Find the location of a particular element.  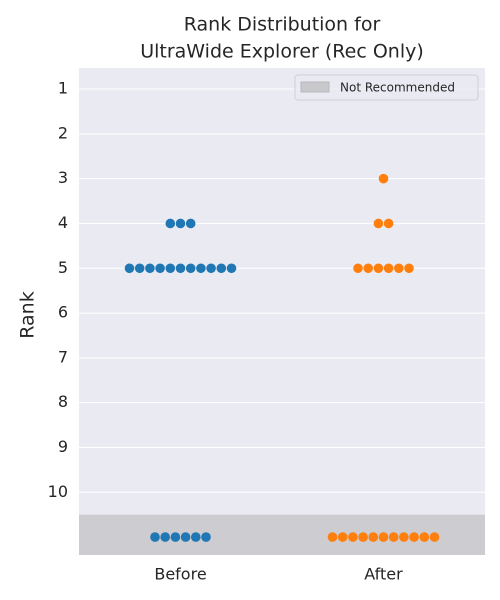

y-tick-label: 7 is located at coordinates (63, 356).